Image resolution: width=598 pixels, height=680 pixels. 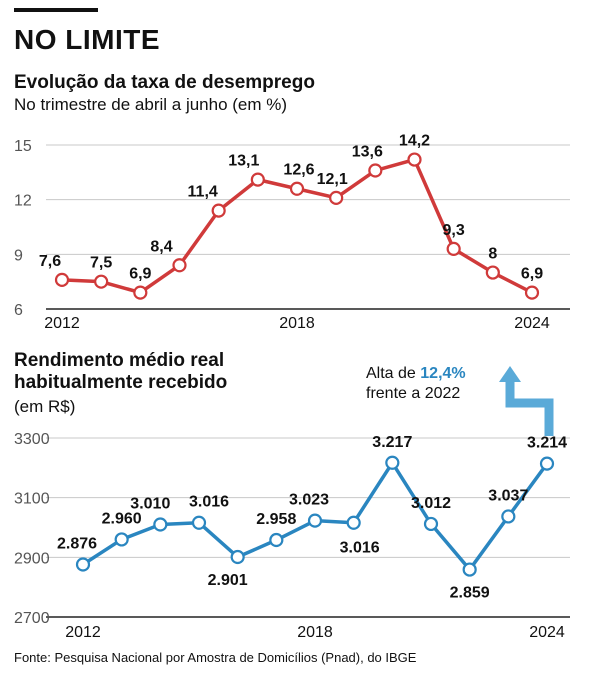 What do you see at coordinates (529, 408) in the screenshot?
I see `up-arrow-icon` at bounding box center [529, 408].